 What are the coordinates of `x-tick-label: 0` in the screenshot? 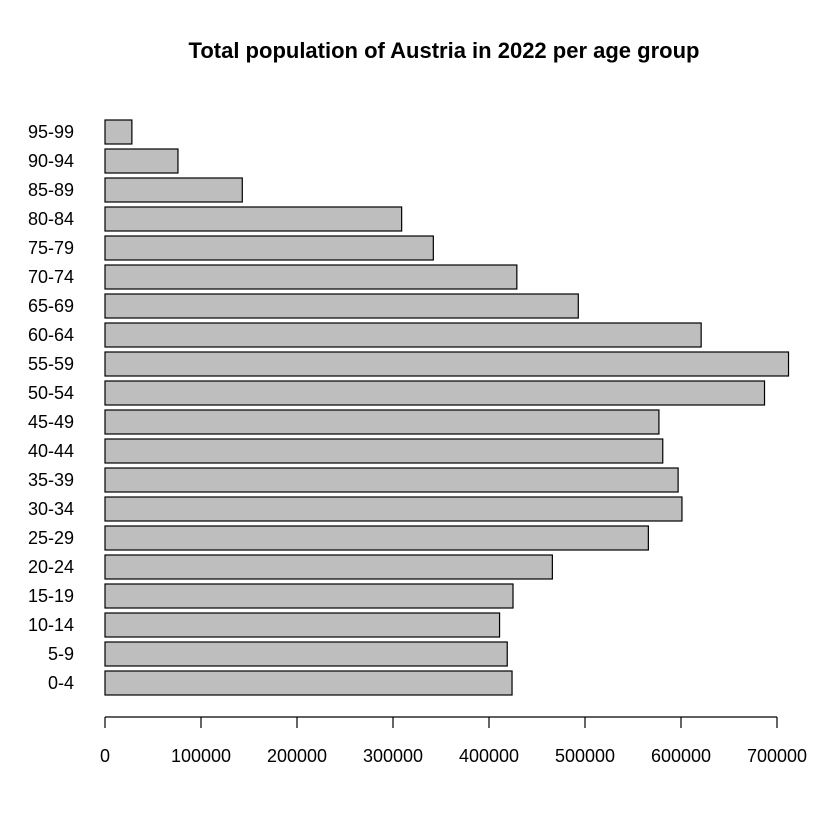 It's located at (105, 756).